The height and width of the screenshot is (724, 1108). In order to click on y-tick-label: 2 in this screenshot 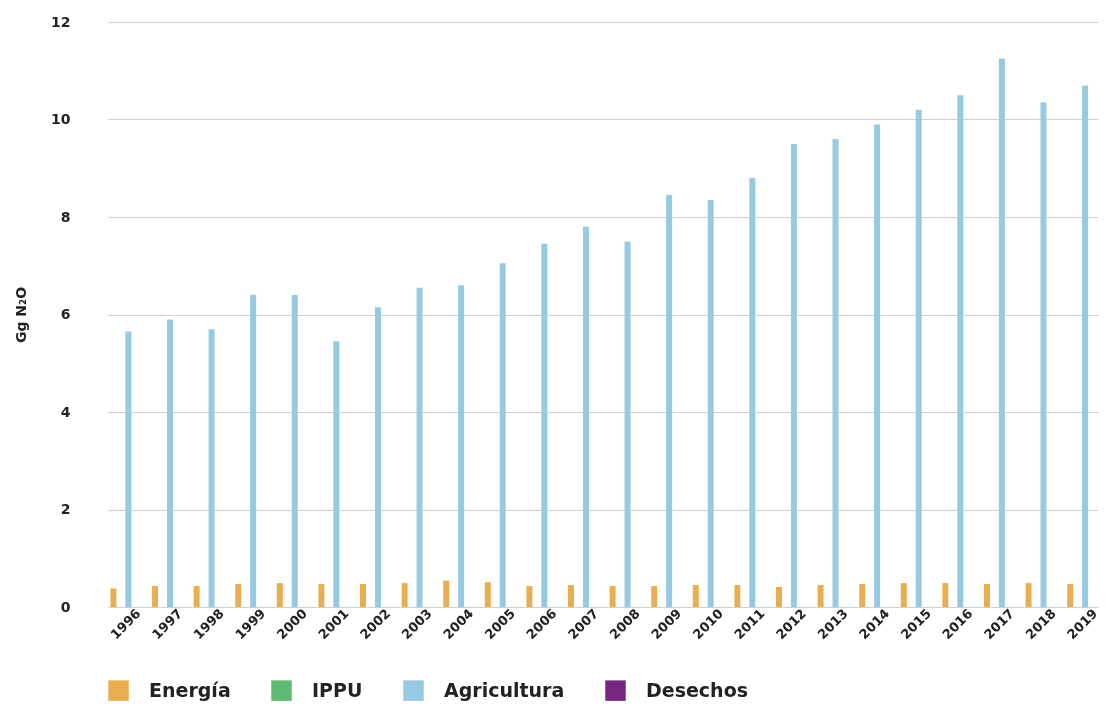, I will do `click(65, 509)`.